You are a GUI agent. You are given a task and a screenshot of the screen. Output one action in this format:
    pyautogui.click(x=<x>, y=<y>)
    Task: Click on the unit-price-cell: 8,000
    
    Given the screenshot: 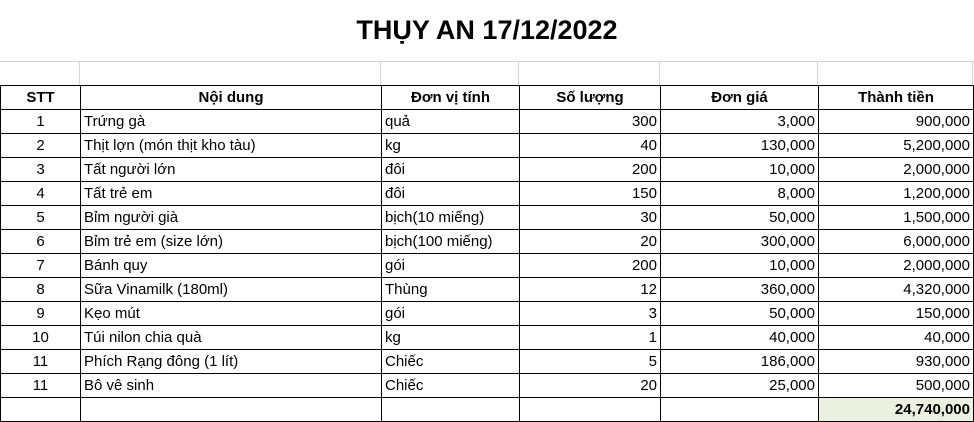 What is the action you would take?
    pyautogui.click(x=739, y=193)
    